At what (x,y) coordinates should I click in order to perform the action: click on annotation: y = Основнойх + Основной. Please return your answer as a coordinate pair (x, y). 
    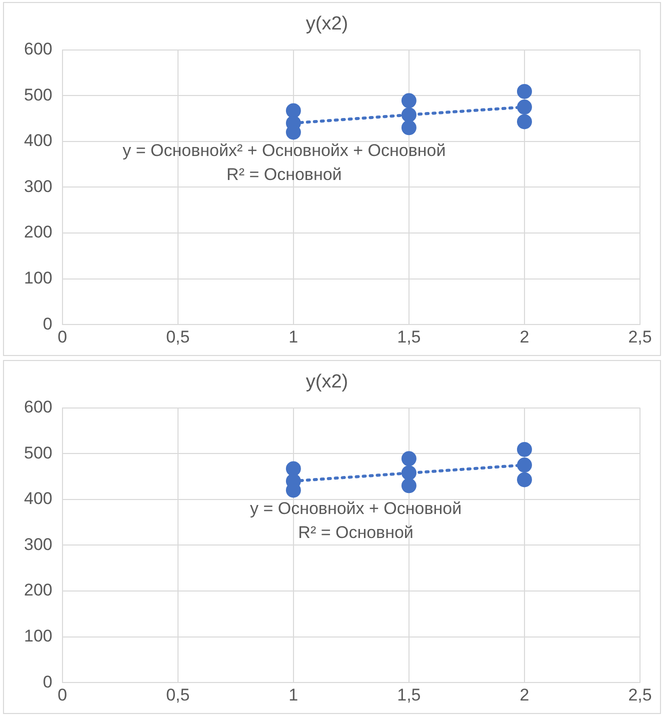
    Looking at the image, I should click on (356, 508).